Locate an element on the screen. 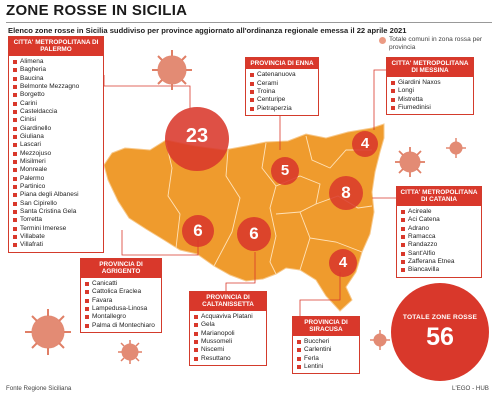  town-item: Palma di Montechiaro is located at coordinates (121, 326).